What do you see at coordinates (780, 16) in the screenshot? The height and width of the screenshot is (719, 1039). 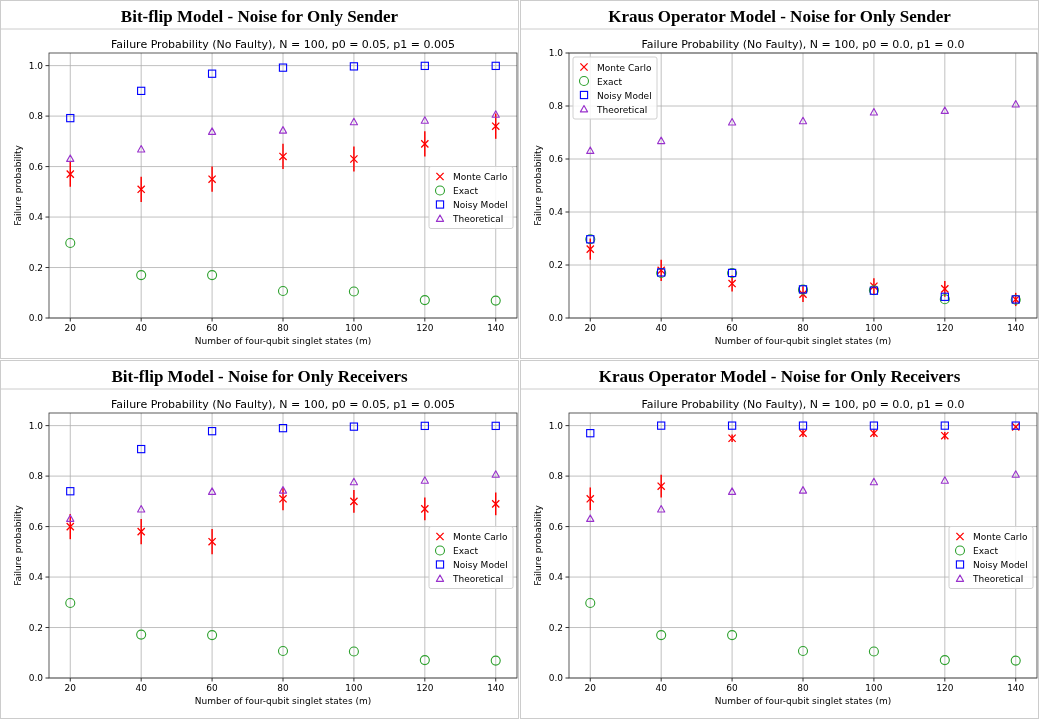 I see `chart-title: Kraus Operator Model - Noise for Only Sender` at bounding box center [780, 16].